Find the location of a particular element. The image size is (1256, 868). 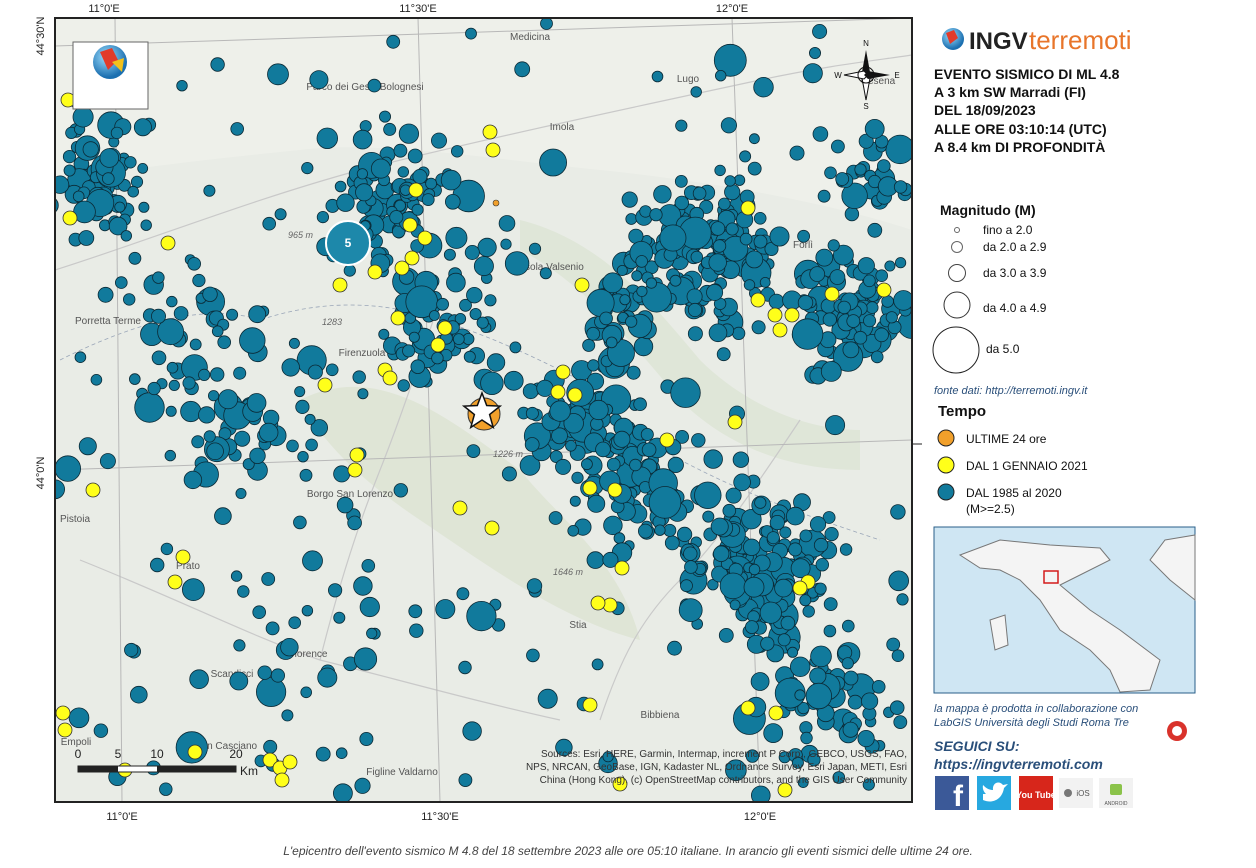

place-label: Figline Valdarno is located at coordinates (402, 772).